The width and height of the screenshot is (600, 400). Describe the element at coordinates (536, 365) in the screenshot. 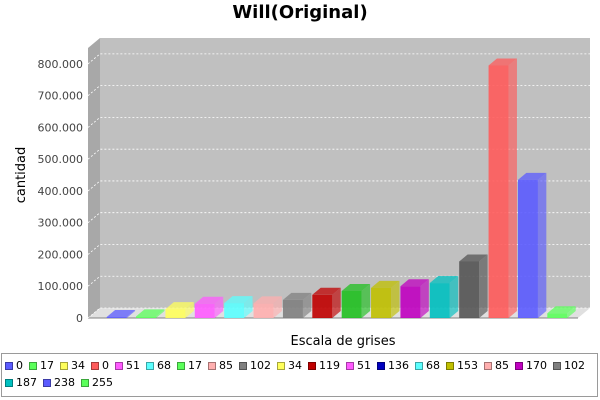

I see `legend-label: 170` at that location.